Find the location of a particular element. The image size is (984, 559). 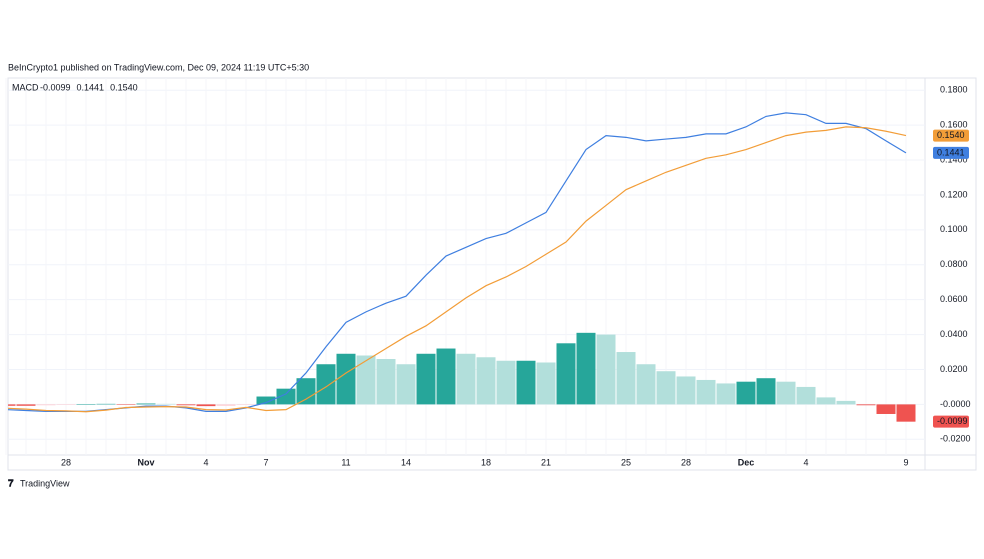

y-tick-label: 0.0400 is located at coordinates (954, 334).